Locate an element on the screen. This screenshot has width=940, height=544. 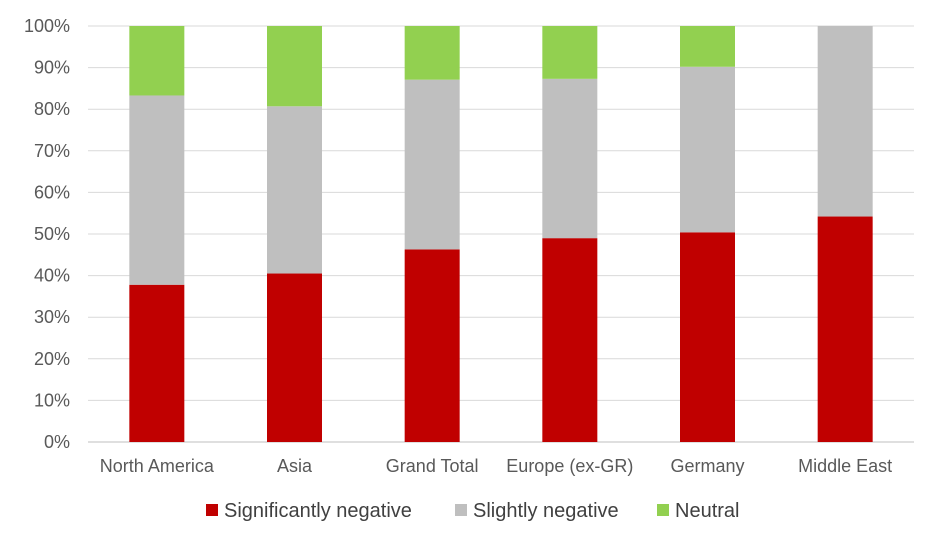
y-tick-label: 40% is located at coordinates (52, 276).